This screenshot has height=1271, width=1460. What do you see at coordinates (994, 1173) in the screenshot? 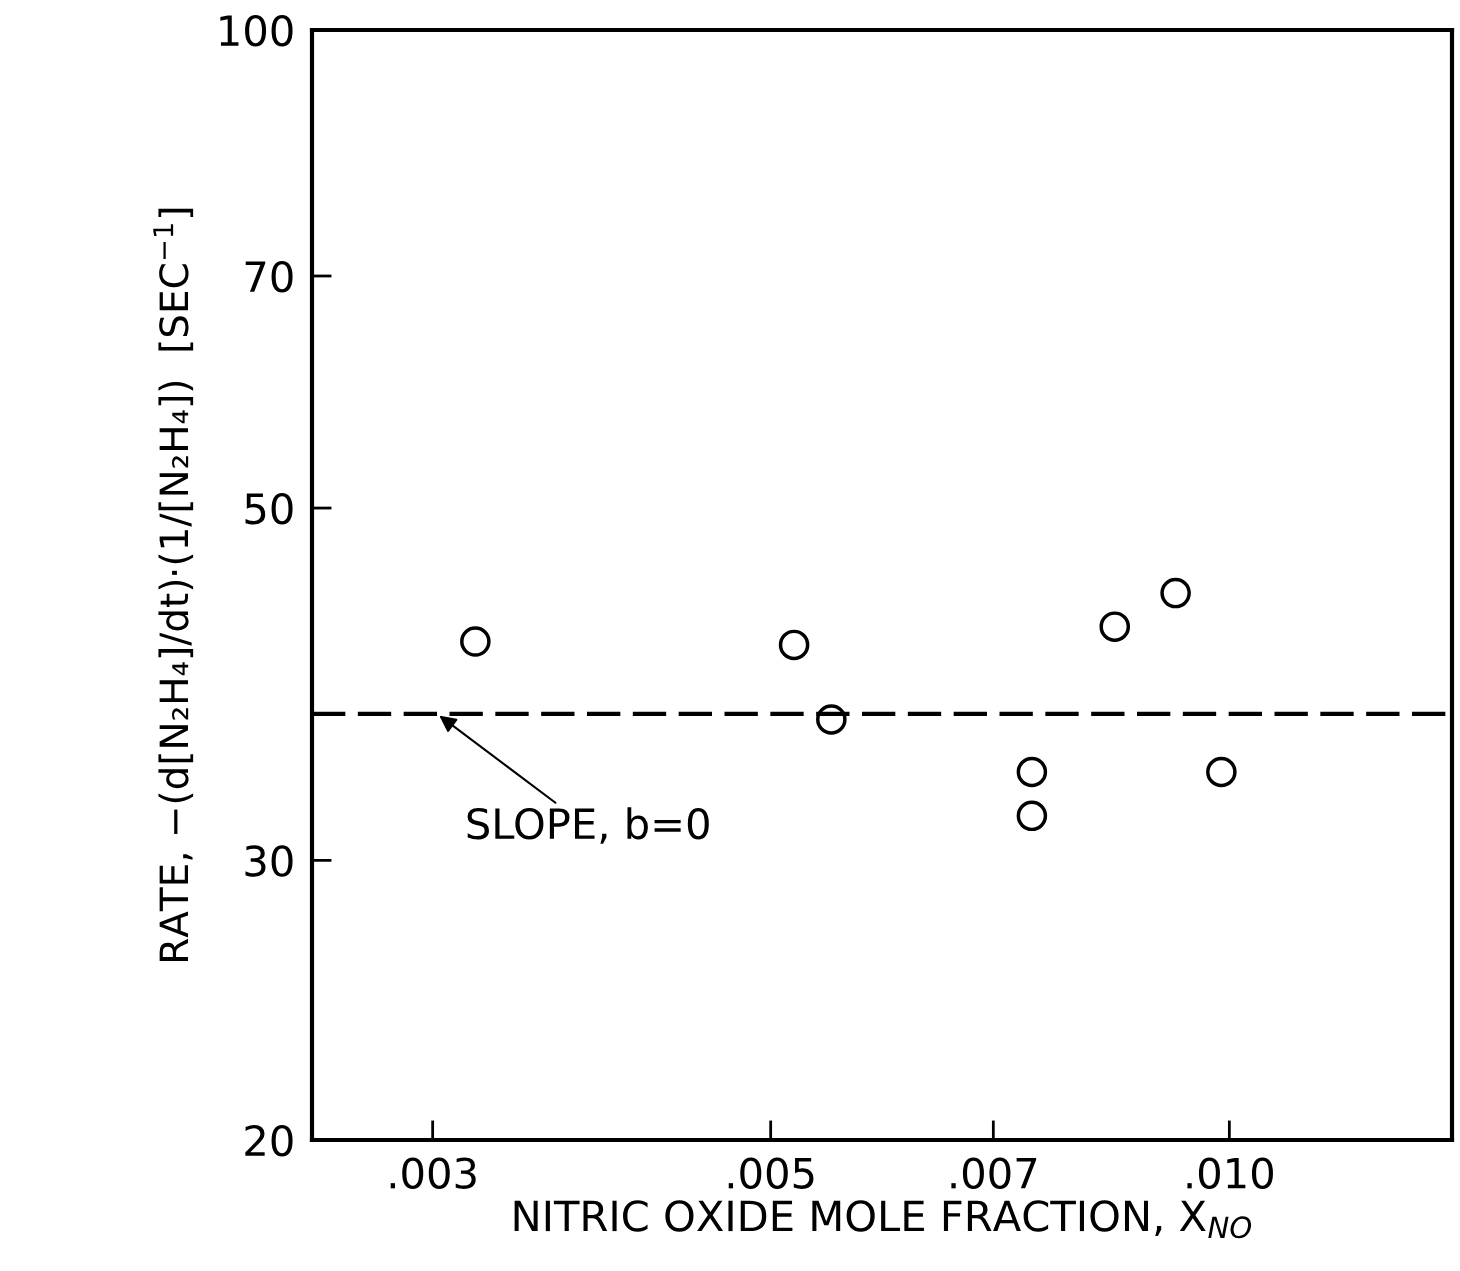
I see `x-tick-label: .007` at bounding box center [994, 1173].